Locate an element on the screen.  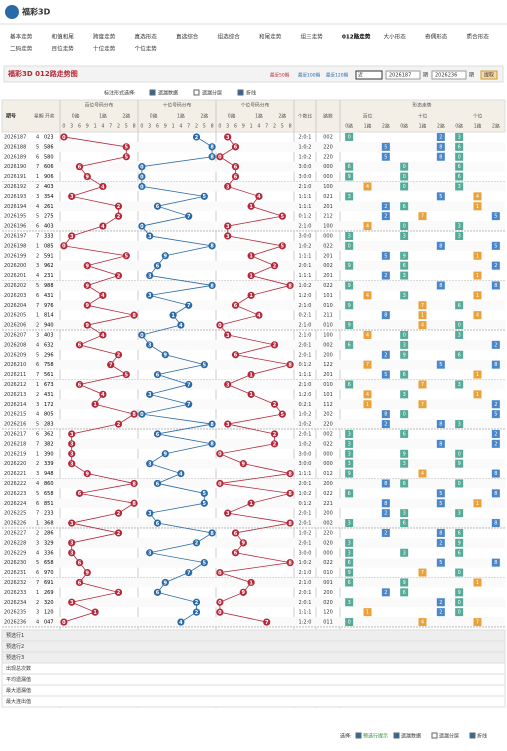
draw-number: 362 is located at coordinates (49, 434).